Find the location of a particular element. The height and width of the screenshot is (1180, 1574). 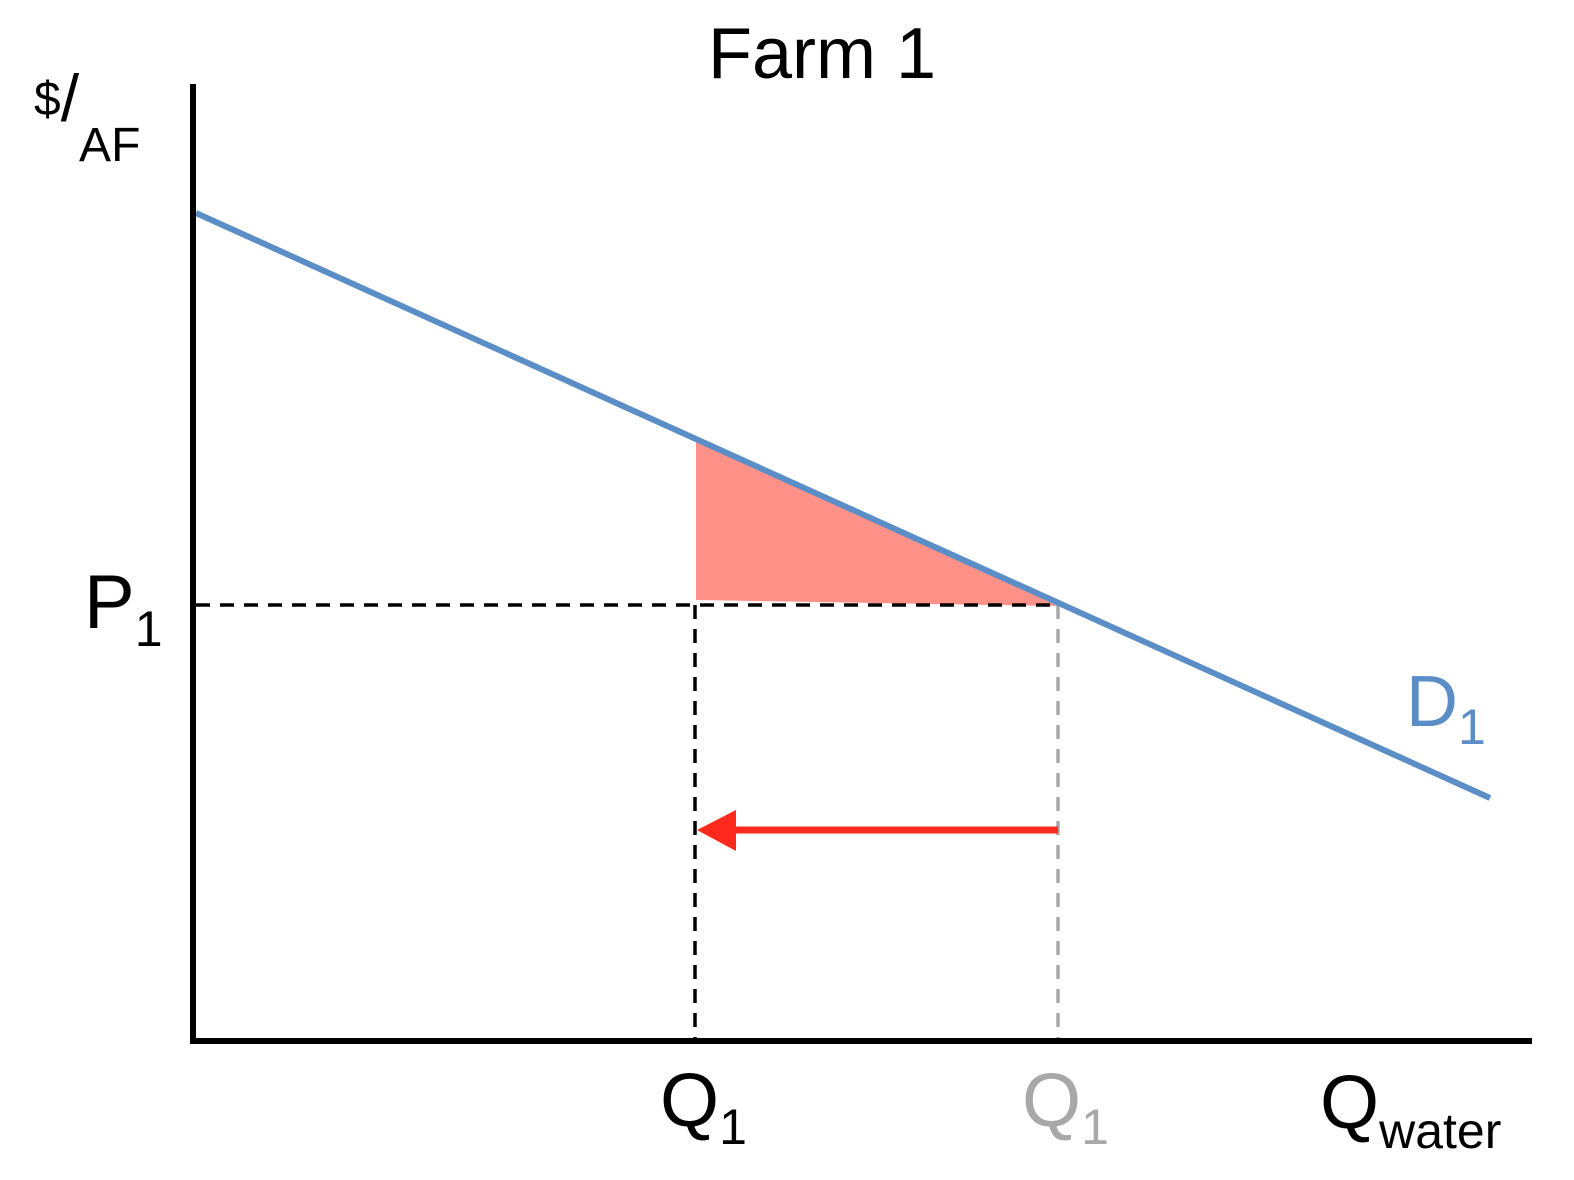

y-axis-label-slash: / is located at coordinates (70, 98).